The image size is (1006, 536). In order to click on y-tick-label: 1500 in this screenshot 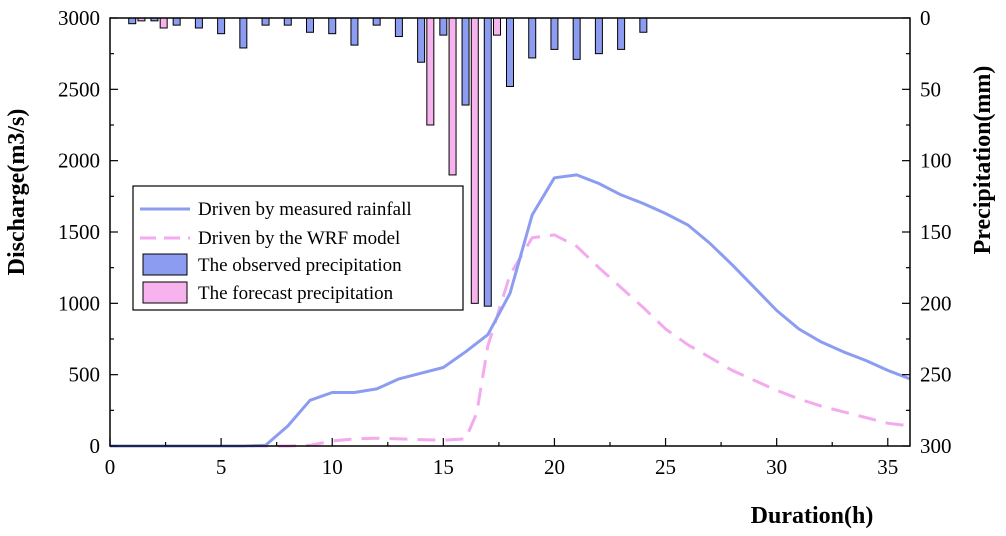, I will do `click(79, 232)`.